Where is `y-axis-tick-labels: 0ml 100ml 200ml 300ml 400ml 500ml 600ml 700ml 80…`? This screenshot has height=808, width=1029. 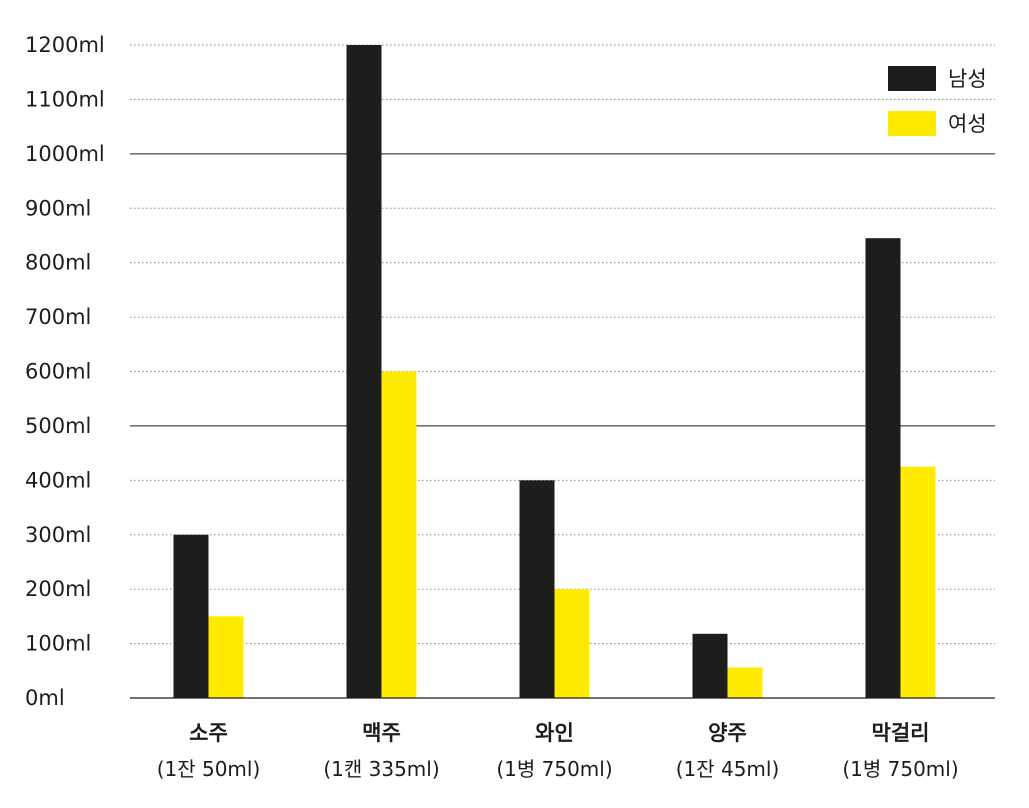
y-axis-tick-labels: 0ml 100ml 200ml 300ml 400ml 500ml 600ml 700ml 80… is located at coordinates (65, 371).